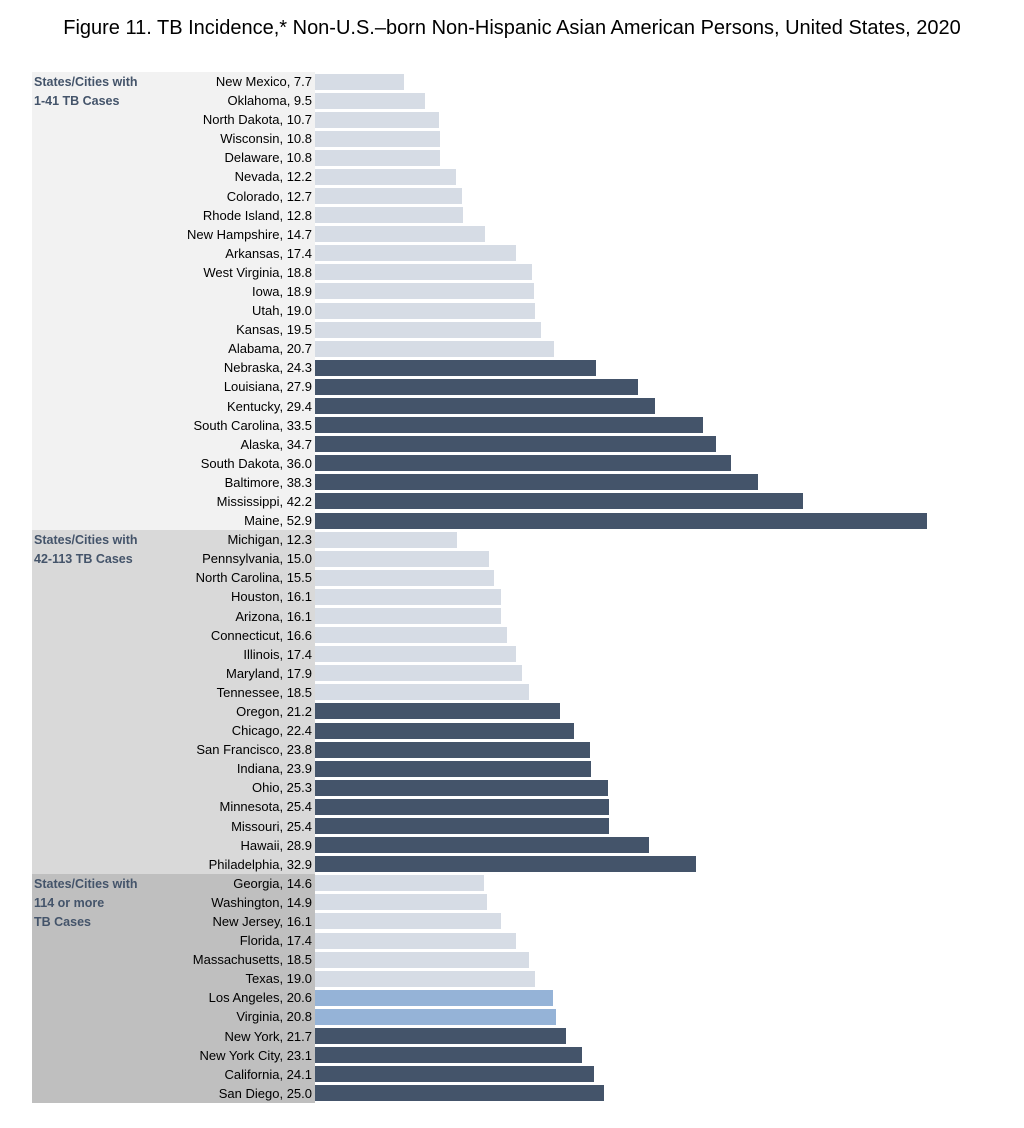 The height and width of the screenshot is (1128, 1024). I want to click on bar-label: Wisconsin, 10.8, so click(266, 139).